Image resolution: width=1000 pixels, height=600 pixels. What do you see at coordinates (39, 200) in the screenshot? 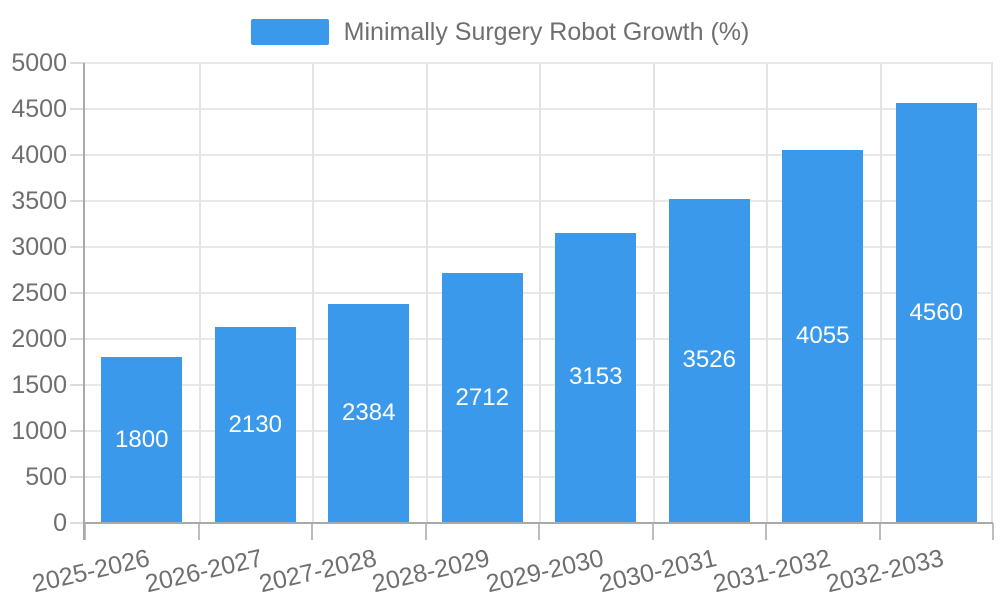
I see `y-tick-label: 3500` at bounding box center [39, 200].